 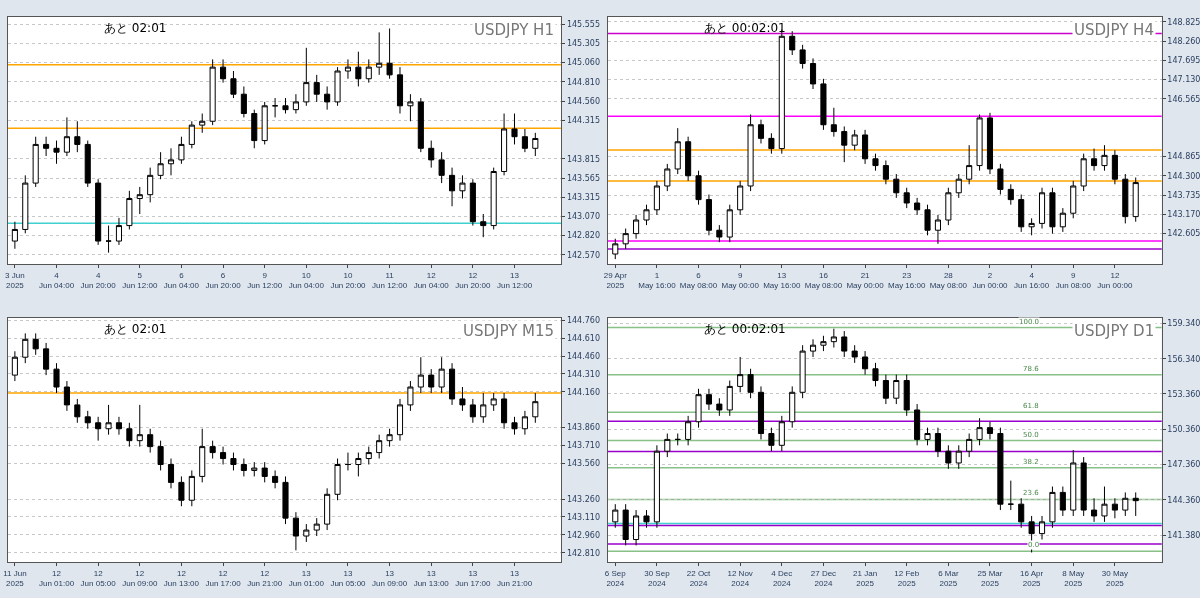 I want to click on chart-title: USDJPY M15, so click(x=509, y=331).